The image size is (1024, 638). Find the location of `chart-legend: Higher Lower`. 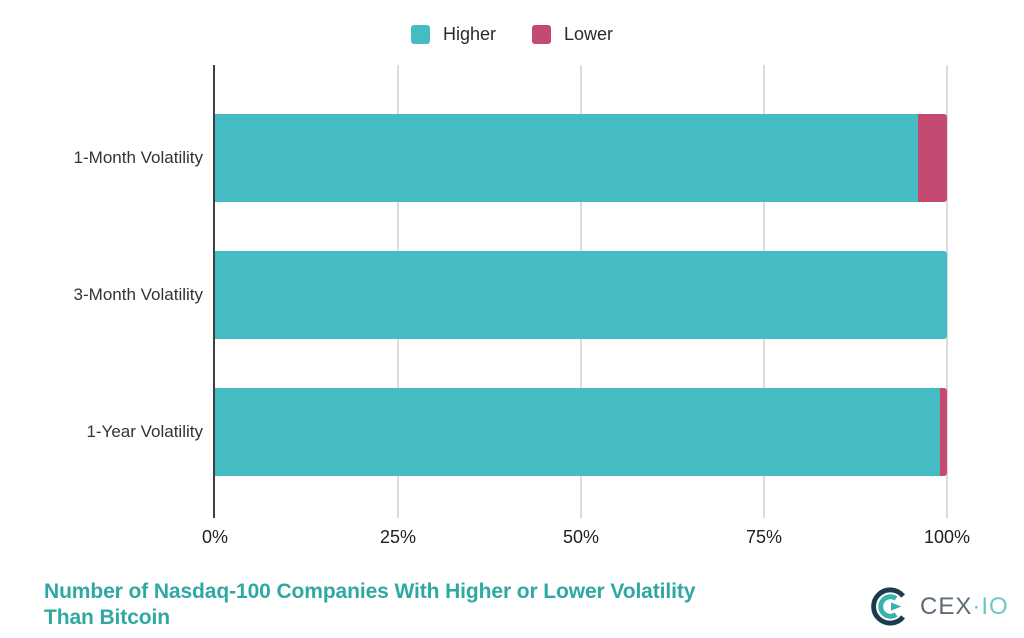

chart-legend: Higher Lower is located at coordinates (512, 34).